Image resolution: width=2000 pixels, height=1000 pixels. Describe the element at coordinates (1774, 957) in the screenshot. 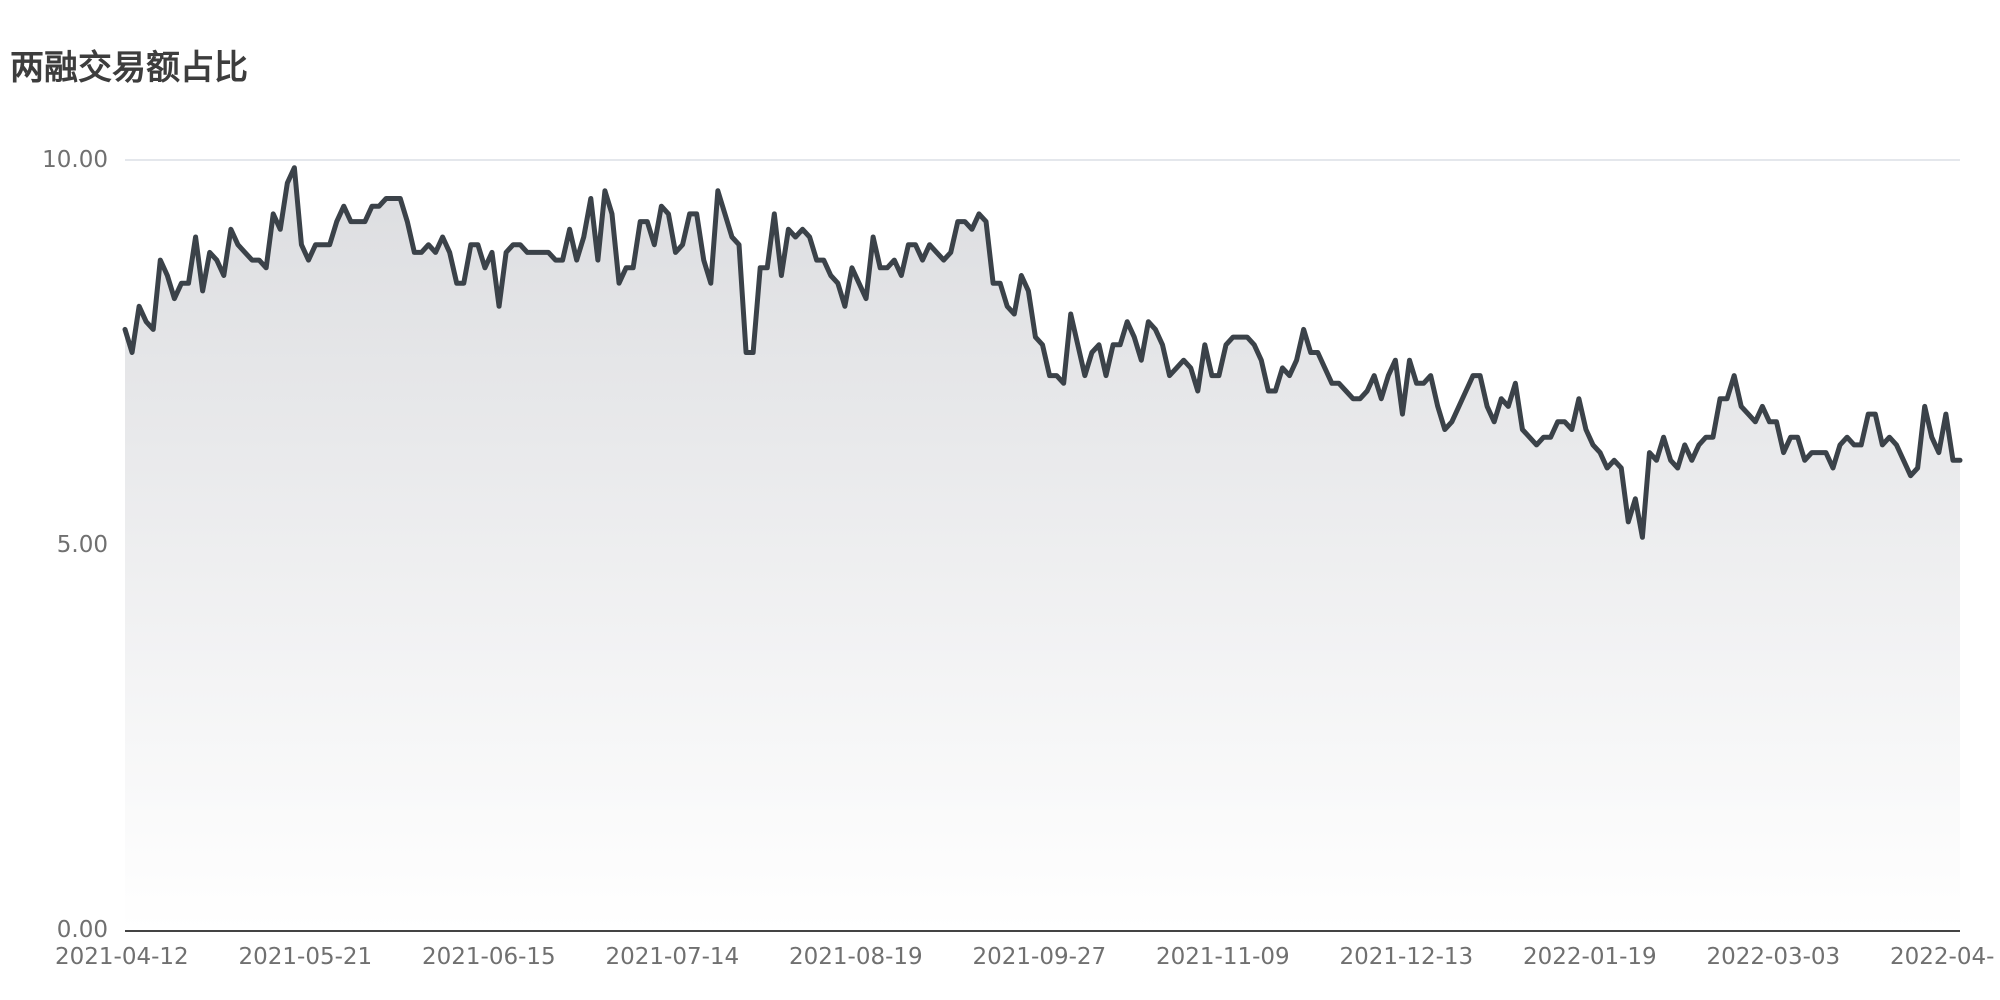

I see `x-tick-label: 2022-03-03` at that location.